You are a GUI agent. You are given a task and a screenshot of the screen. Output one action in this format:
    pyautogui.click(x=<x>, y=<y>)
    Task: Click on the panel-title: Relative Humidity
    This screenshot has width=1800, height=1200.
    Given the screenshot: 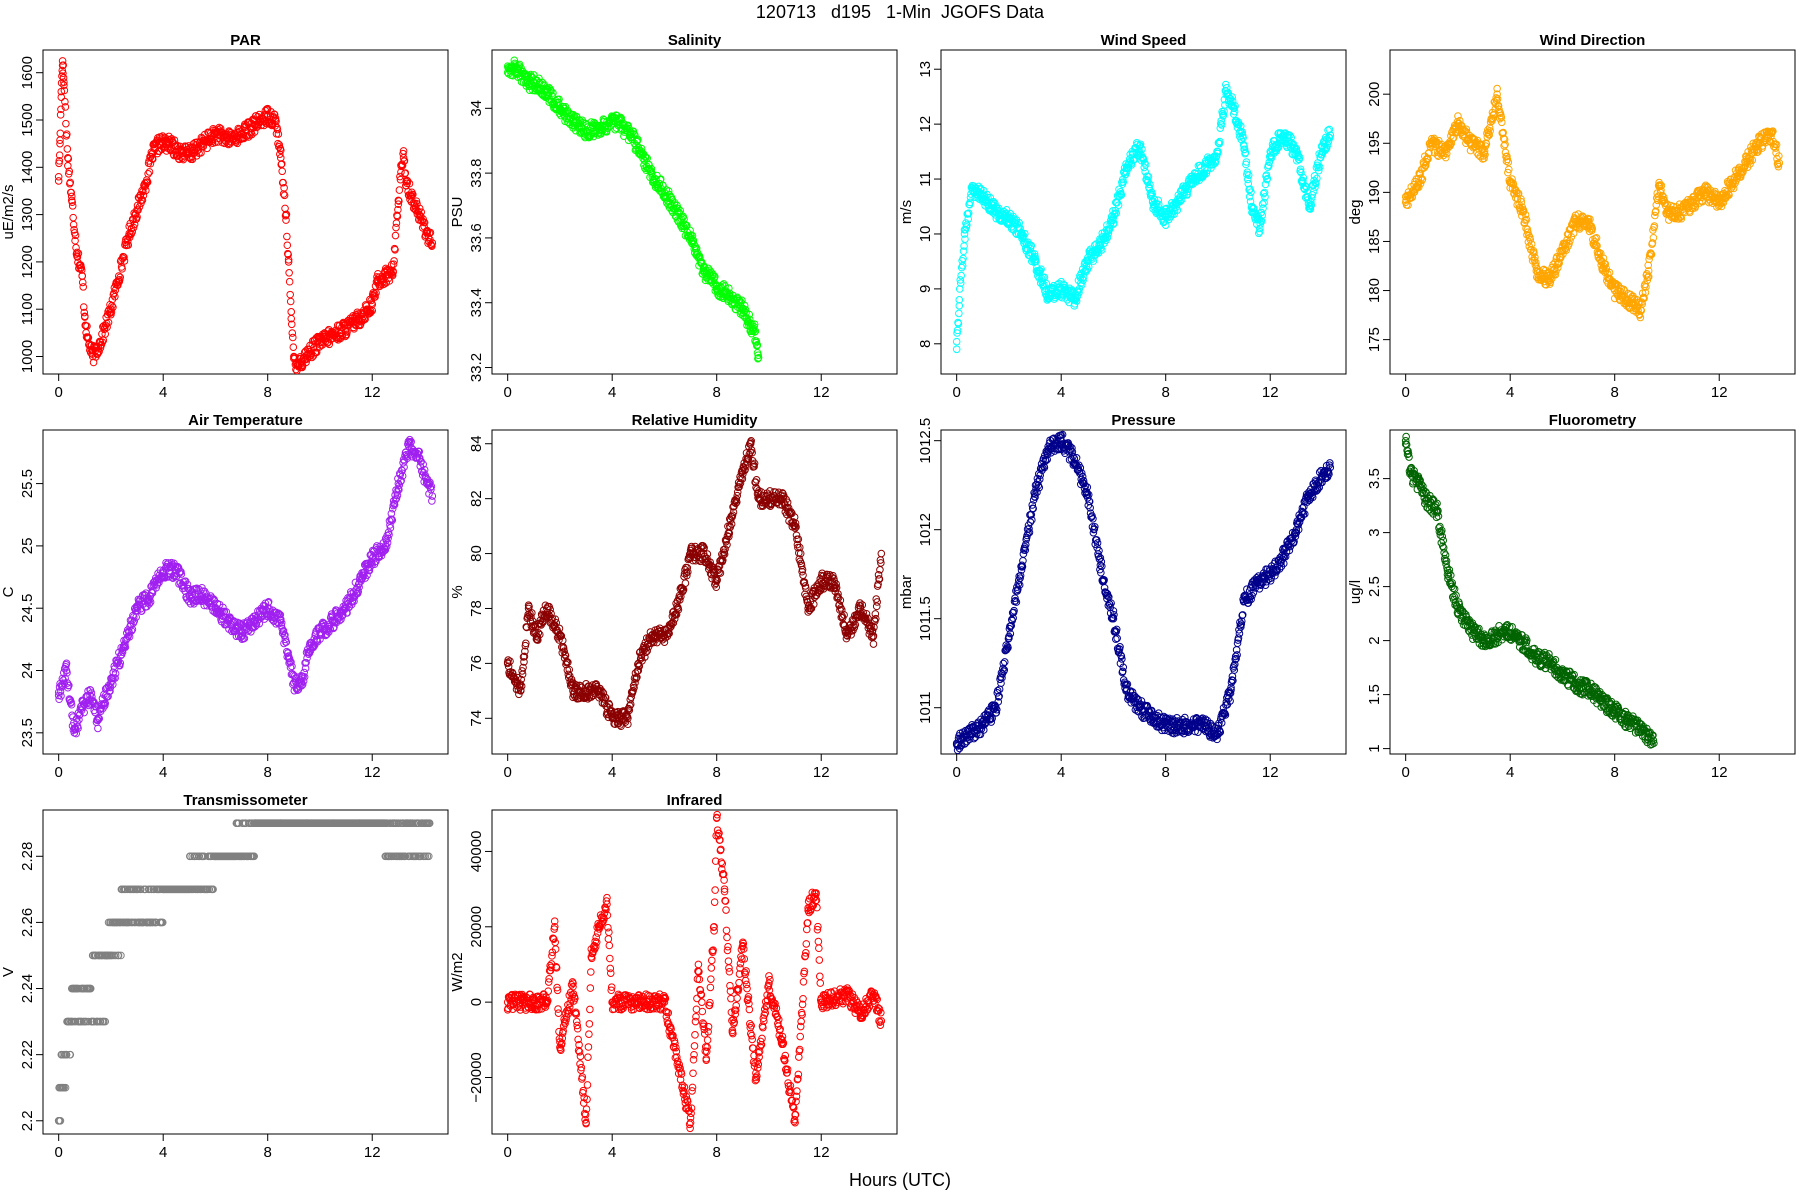 What is the action you would take?
    pyautogui.click(x=695, y=420)
    